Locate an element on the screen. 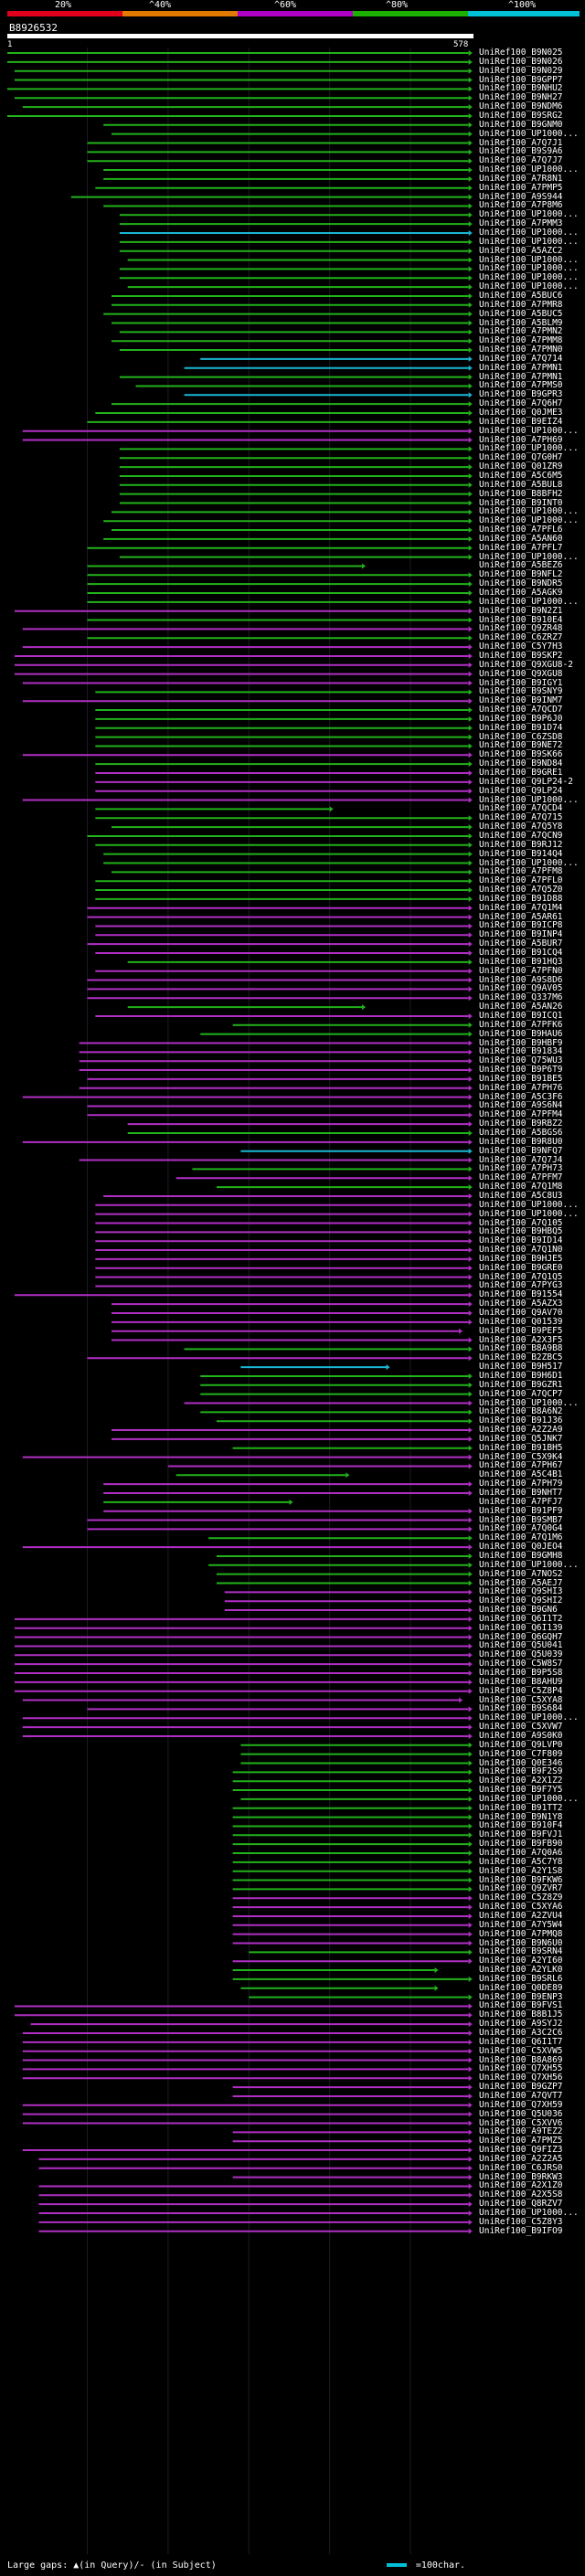  hit-label: UniRef100_A7QCD7 is located at coordinates (521, 710).